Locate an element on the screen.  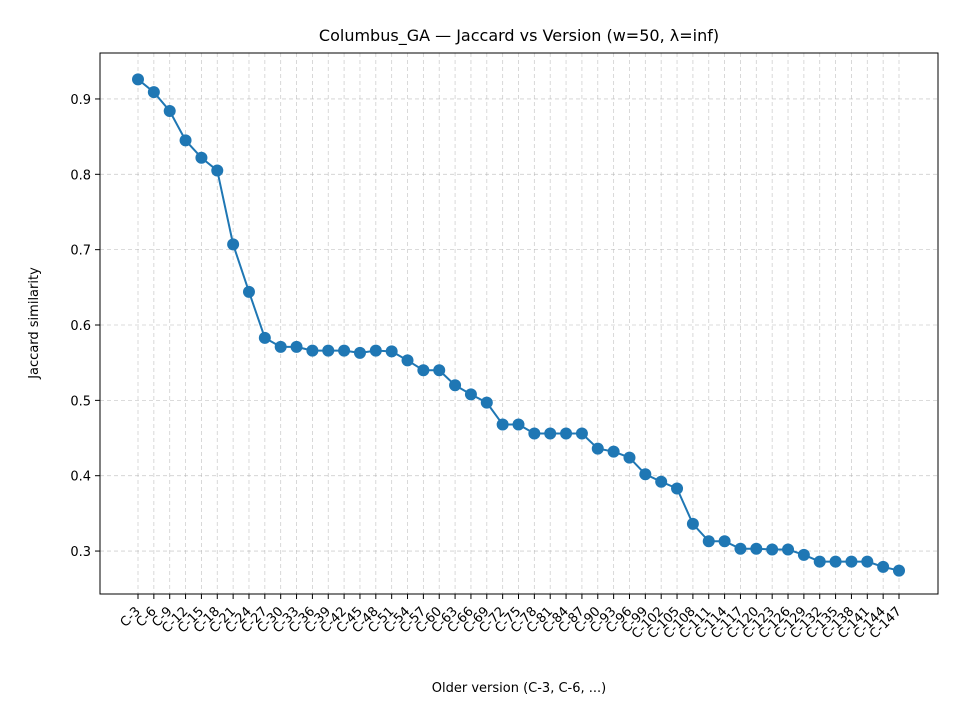
x-axis-label: Older version (C-3, C-6, ...) is located at coordinates (519, 688).